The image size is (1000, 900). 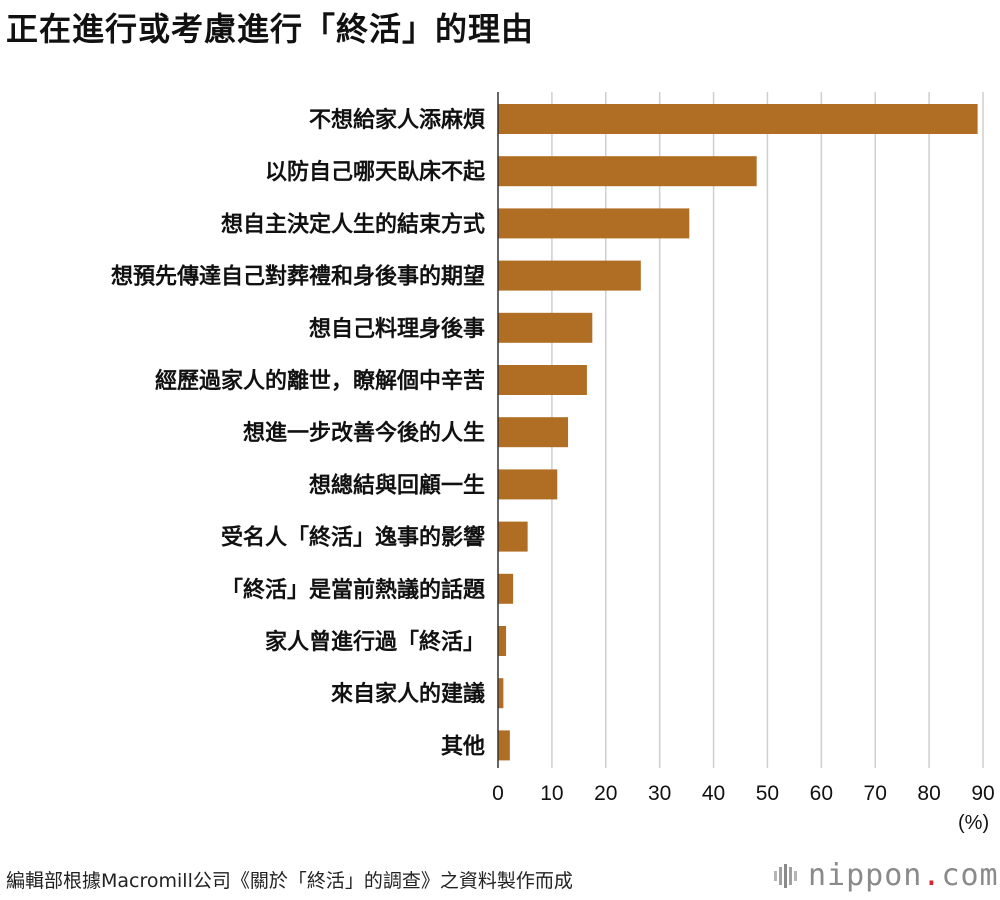 I want to click on category-label: 想預先傳達自己對葬禮和身後事的期望, so click(x=298, y=277).